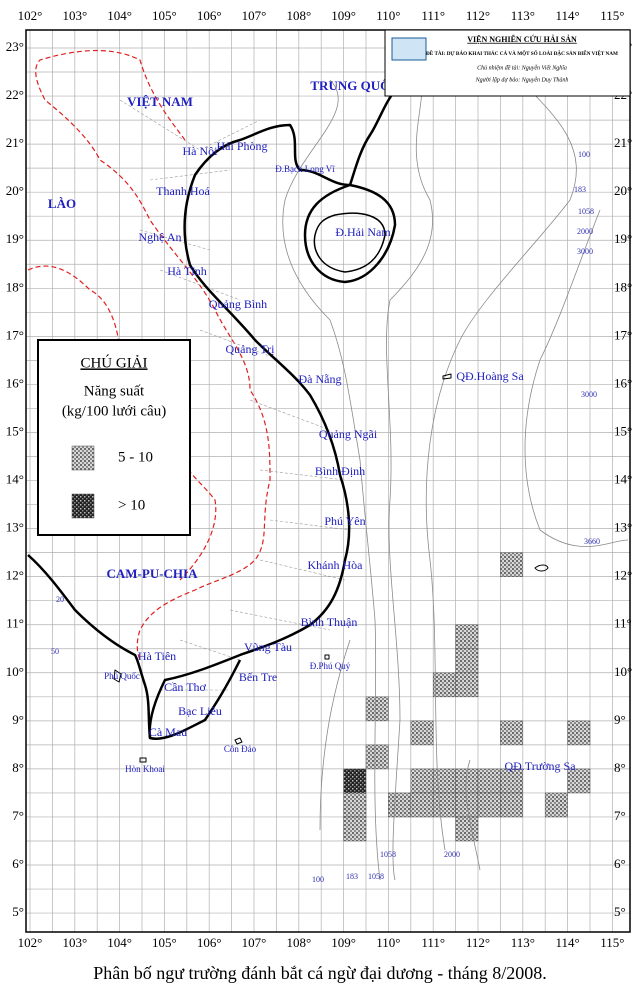 The image size is (640, 990). What do you see at coordinates (55, 651) in the screenshot?
I see `depth-label: 50` at bounding box center [55, 651].